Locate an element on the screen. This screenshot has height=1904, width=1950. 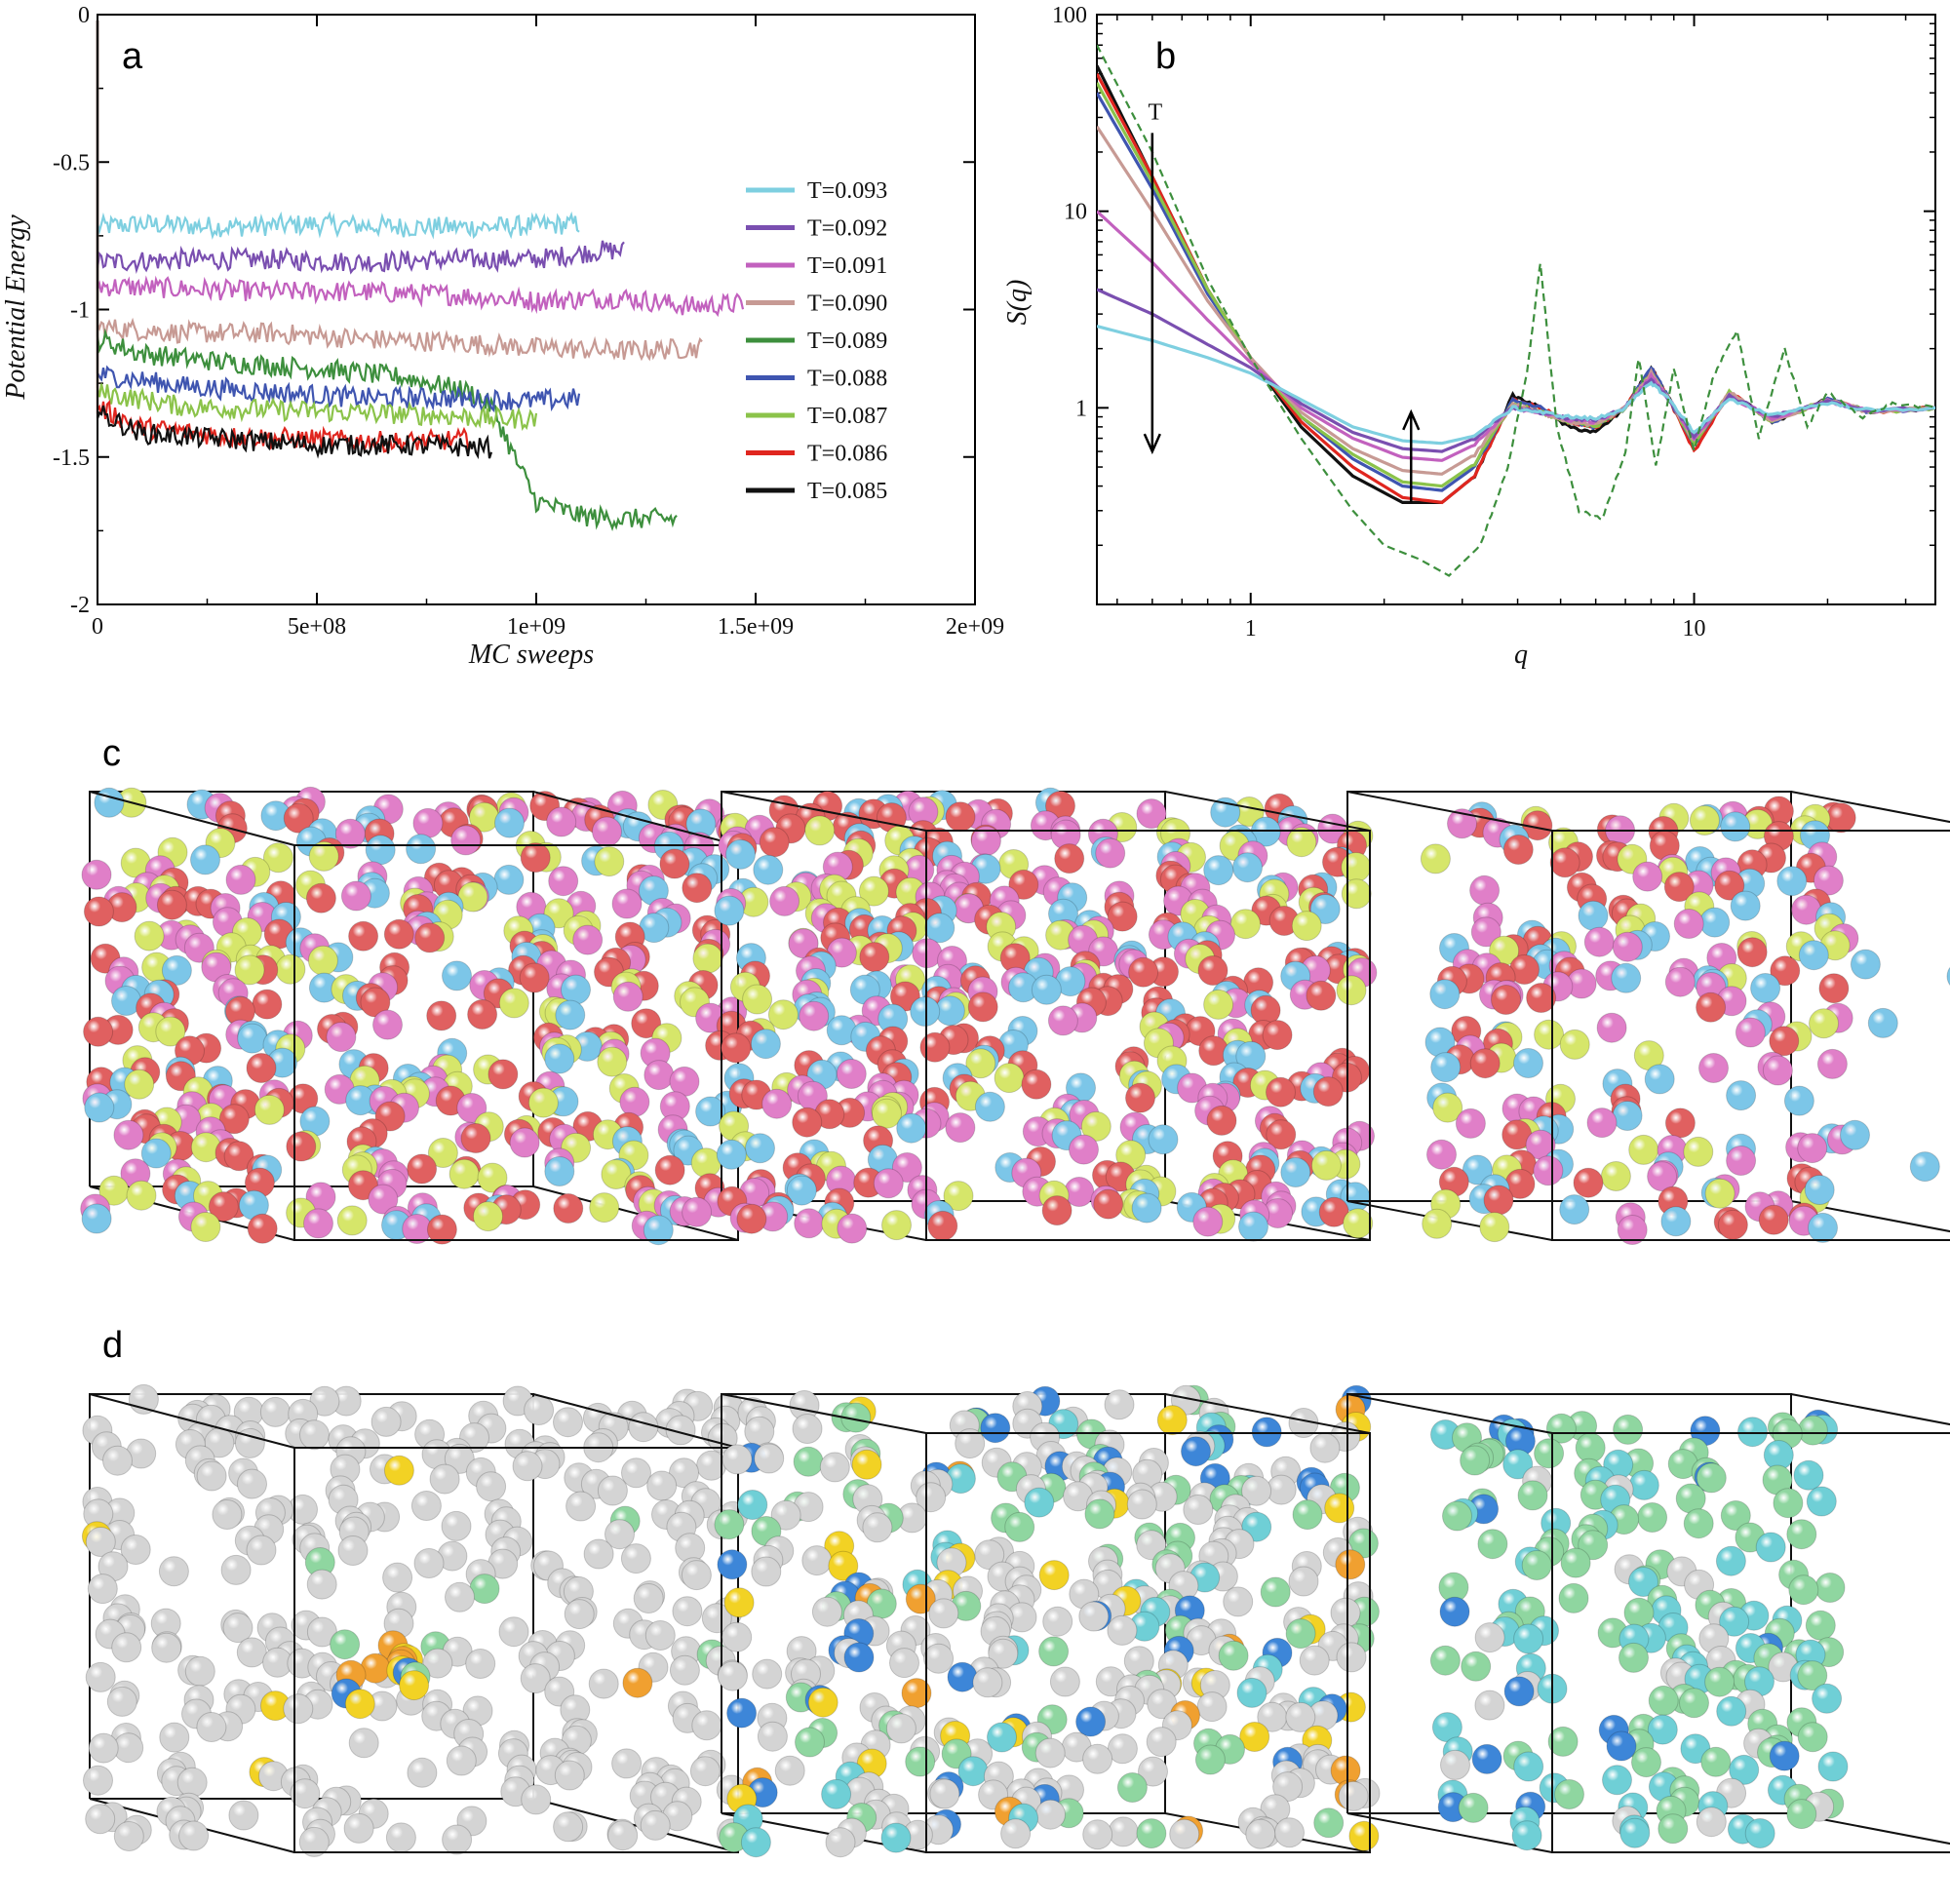
a-series-T=0.092 is located at coordinates (360, 147).